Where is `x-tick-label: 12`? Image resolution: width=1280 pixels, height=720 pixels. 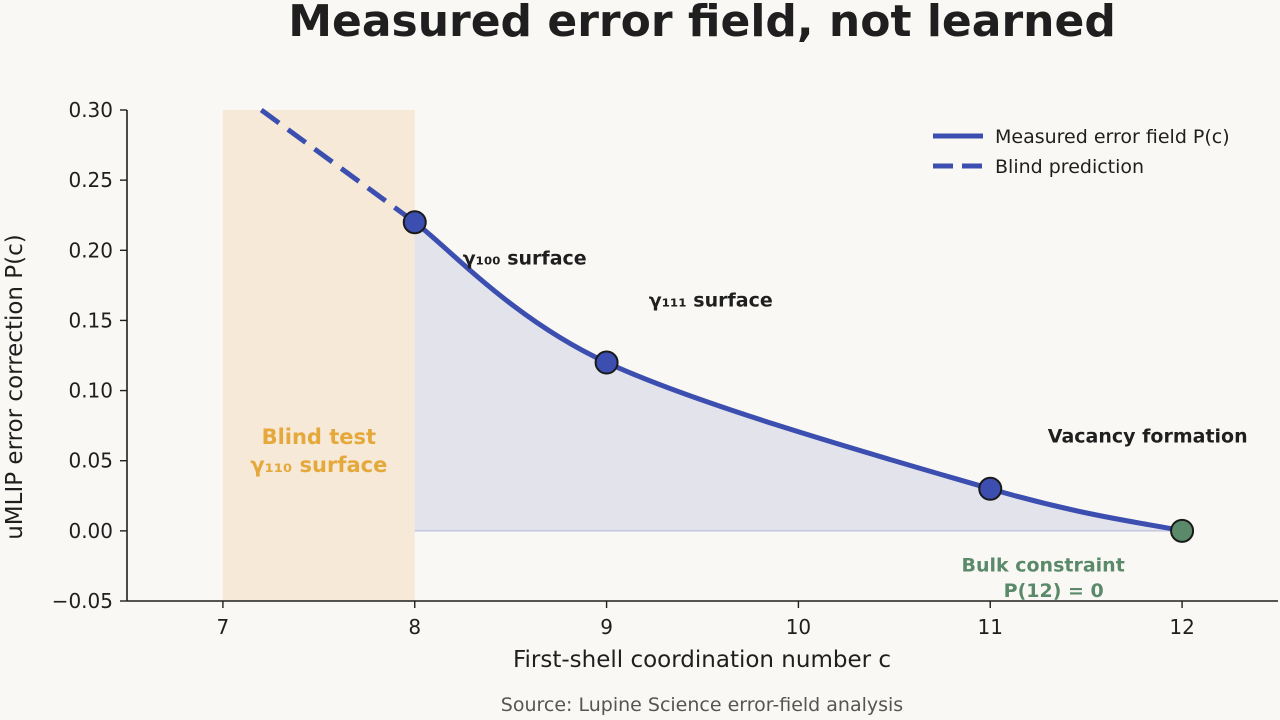 x-tick-label: 12 is located at coordinates (1181, 627).